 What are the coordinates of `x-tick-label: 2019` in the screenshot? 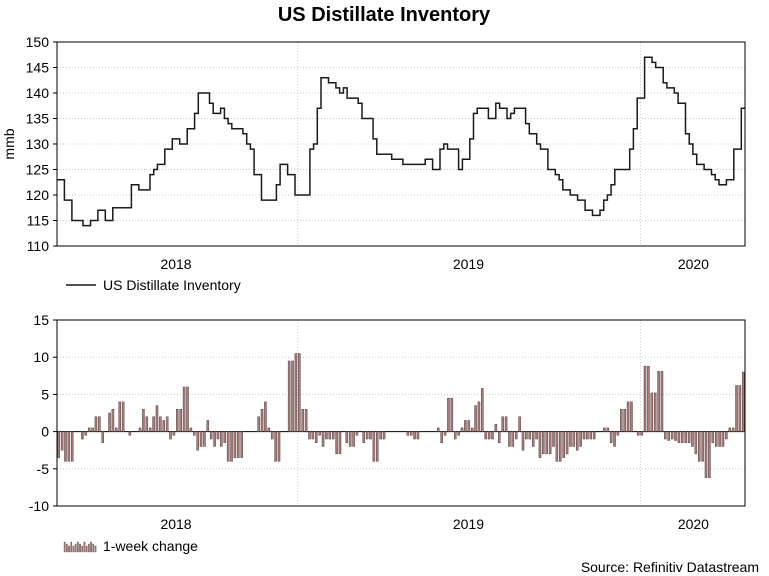 It's located at (468, 524).